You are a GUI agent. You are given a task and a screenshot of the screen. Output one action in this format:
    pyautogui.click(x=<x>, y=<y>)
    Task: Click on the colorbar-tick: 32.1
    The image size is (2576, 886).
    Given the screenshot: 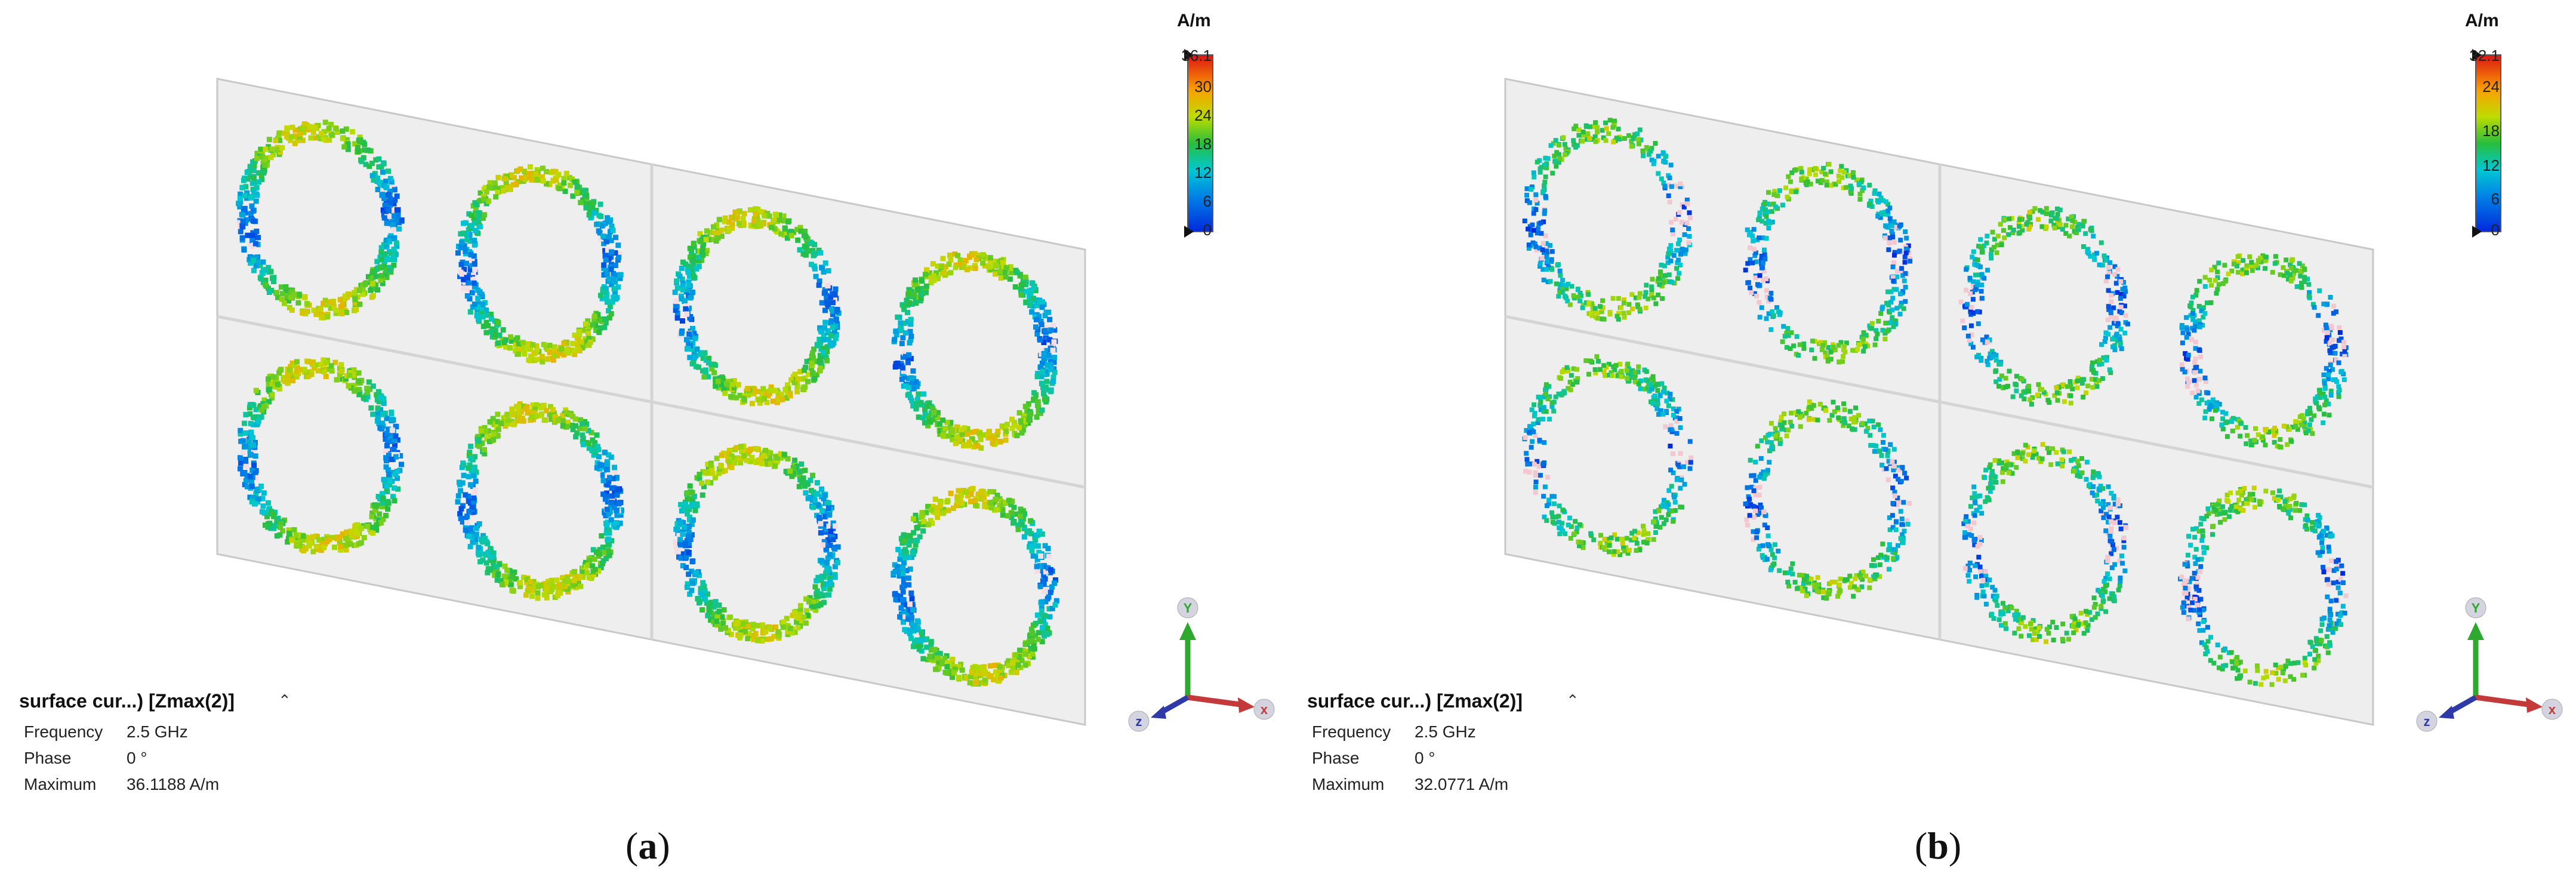 What is the action you would take?
    pyautogui.click(x=2484, y=55)
    